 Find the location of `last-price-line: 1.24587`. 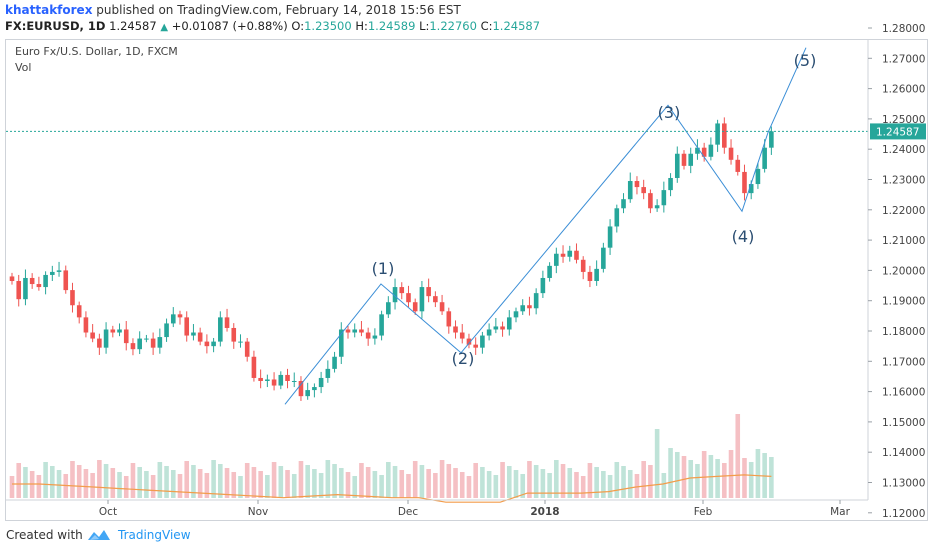

last-price-line: 1.24587 is located at coordinates (466, 131).